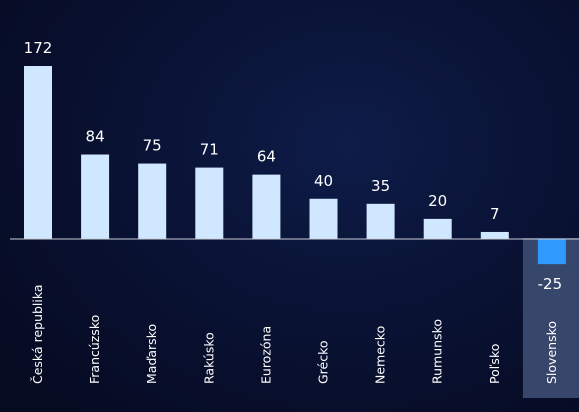 This screenshot has height=412, width=579. What do you see at coordinates (209, 150) in the screenshot?
I see `value-label-rakusko: 71` at bounding box center [209, 150].